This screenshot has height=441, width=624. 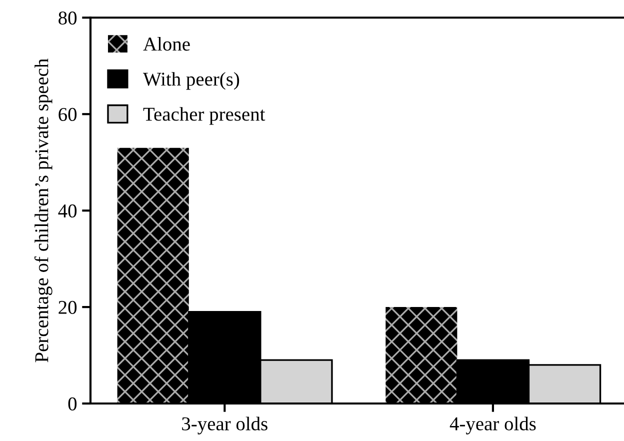 I want to click on y-tick-label: 40, so click(x=67, y=211).